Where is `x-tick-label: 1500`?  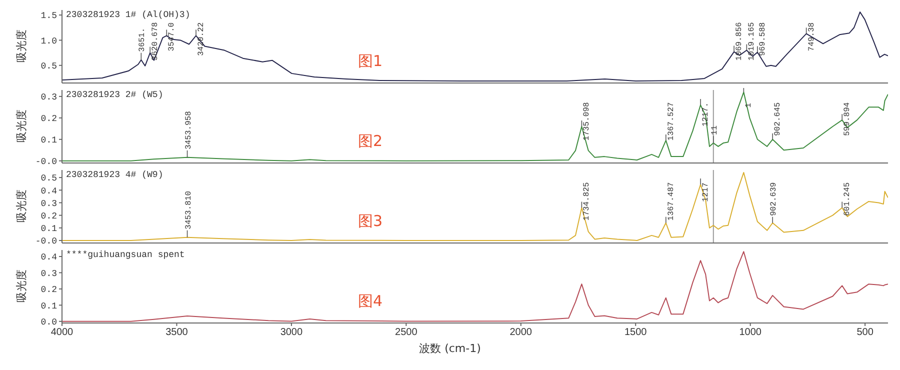 x-tick-label: 1500 is located at coordinates (636, 332).